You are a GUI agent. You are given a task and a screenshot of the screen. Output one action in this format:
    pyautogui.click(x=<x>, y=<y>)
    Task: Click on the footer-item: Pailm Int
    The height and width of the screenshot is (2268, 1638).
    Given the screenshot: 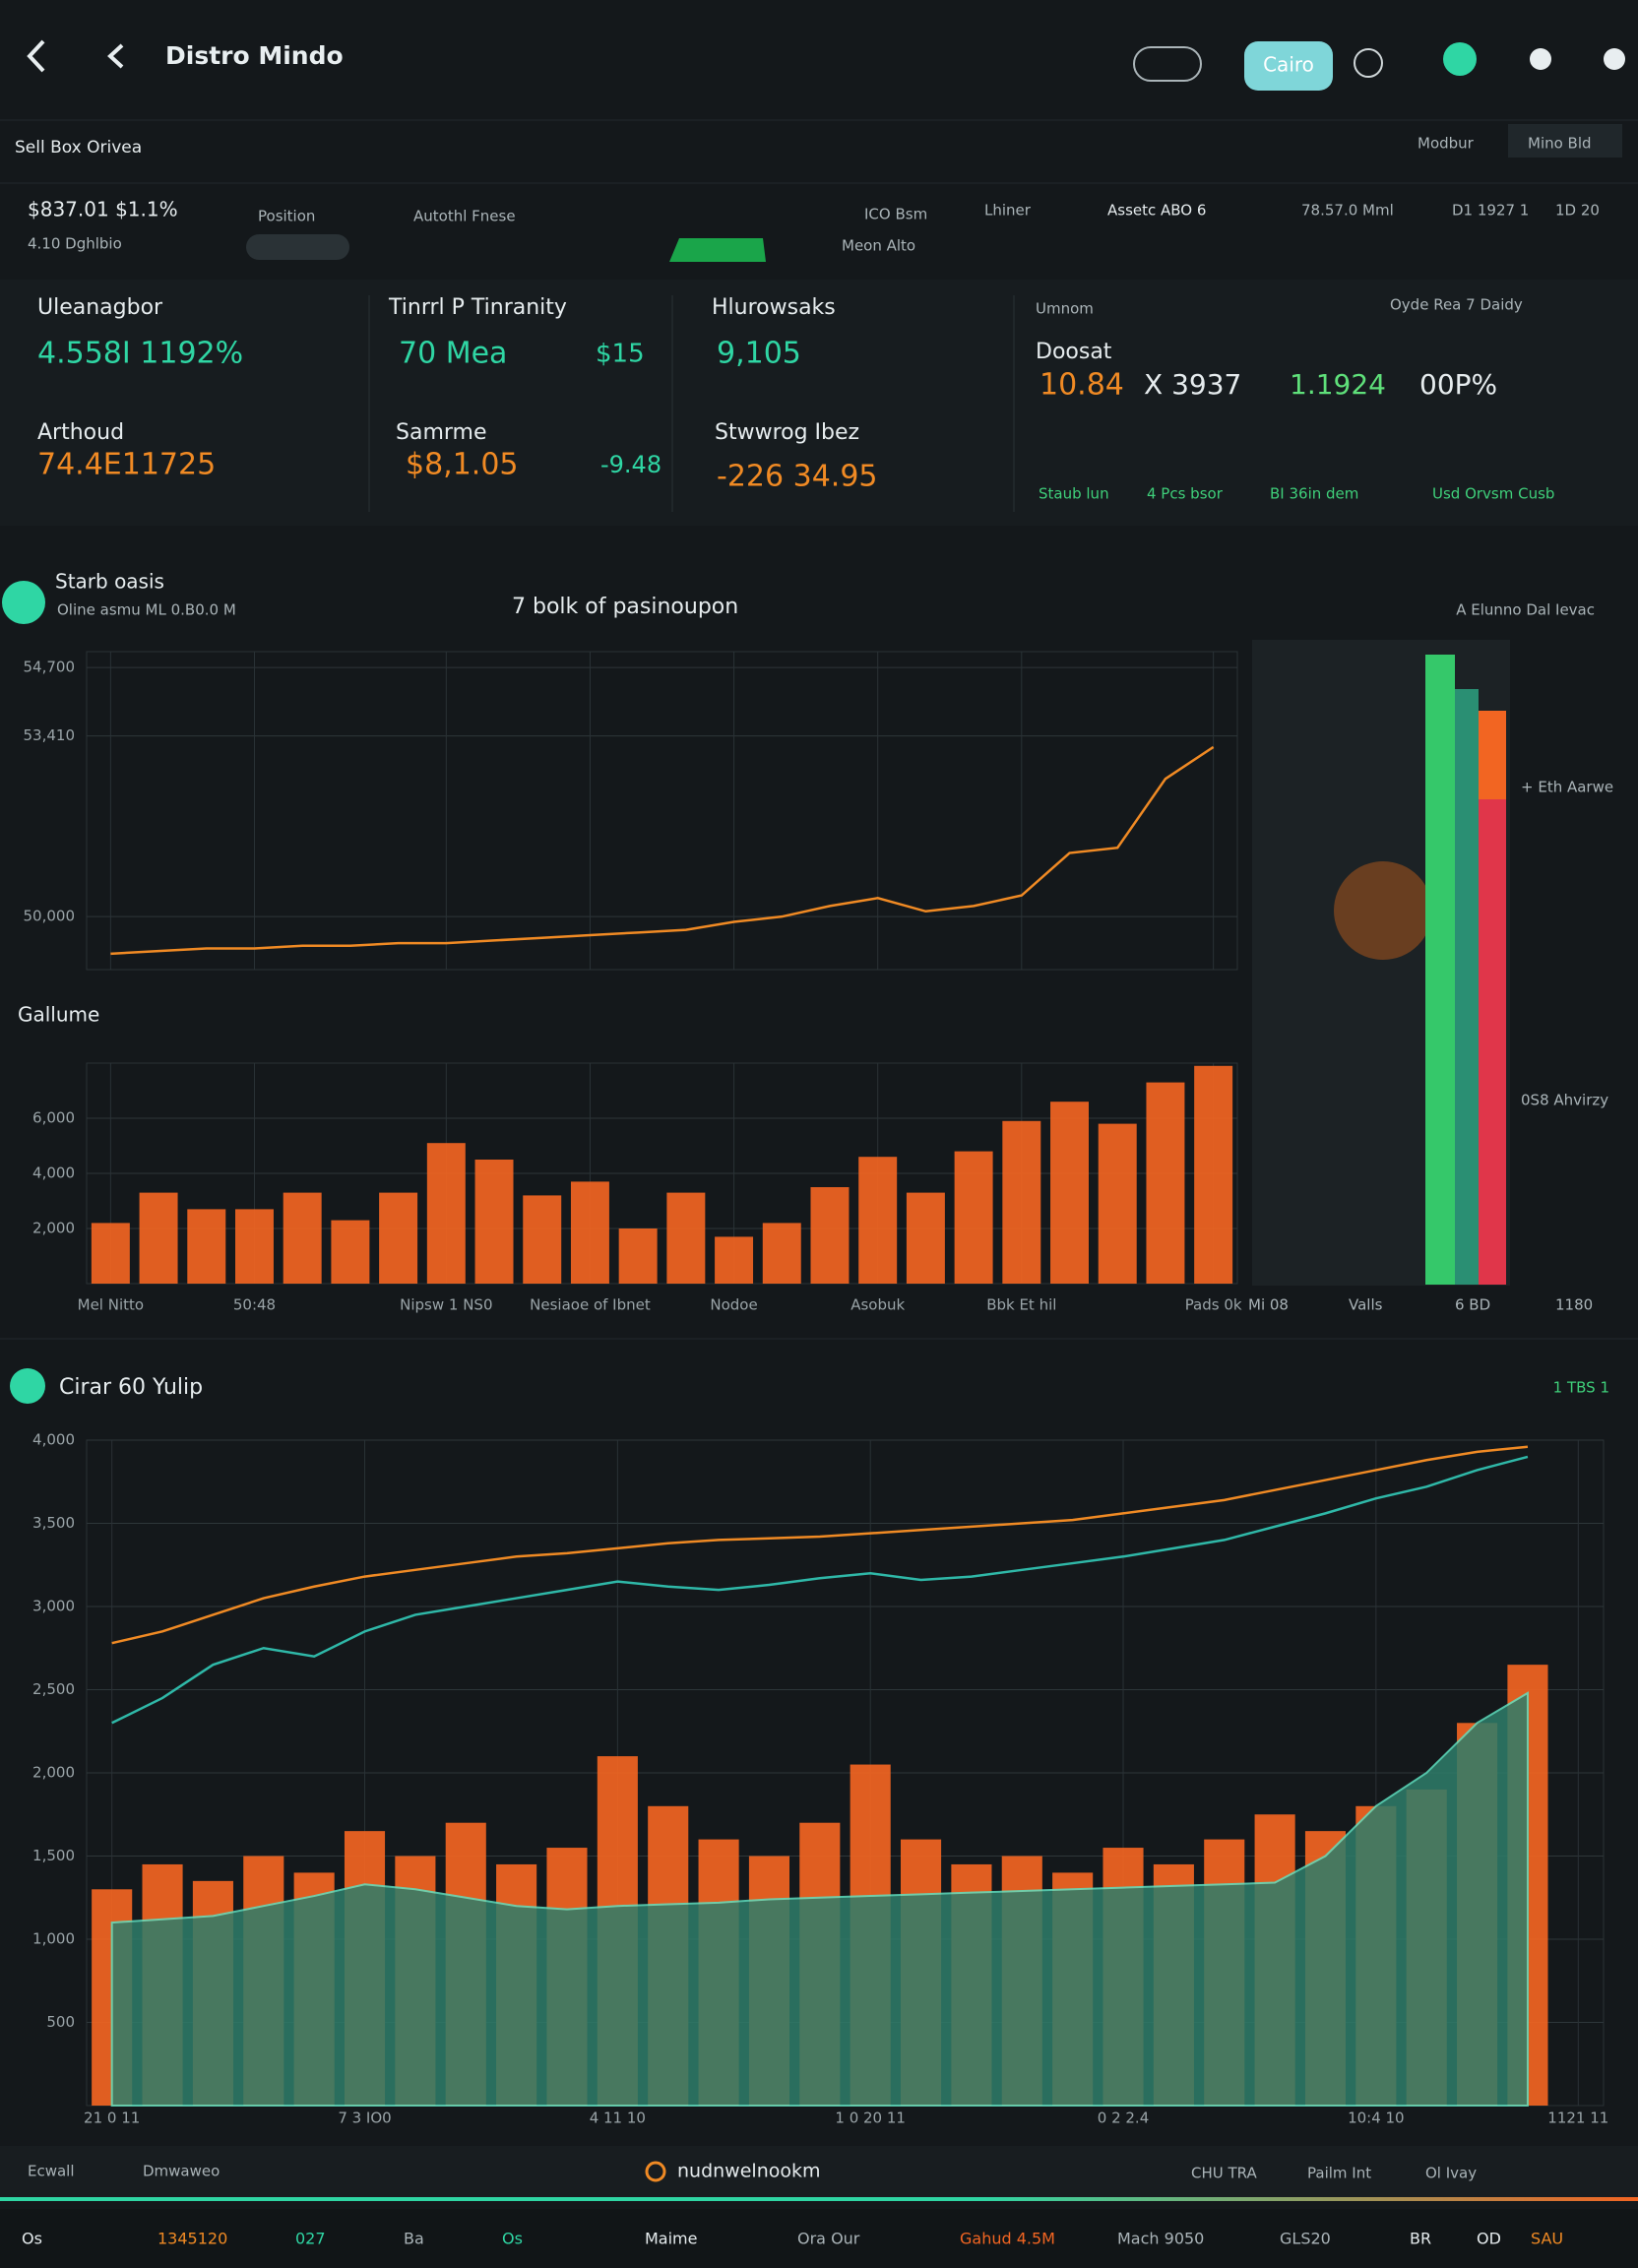 What is the action you would take?
    pyautogui.click(x=1339, y=2173)
    